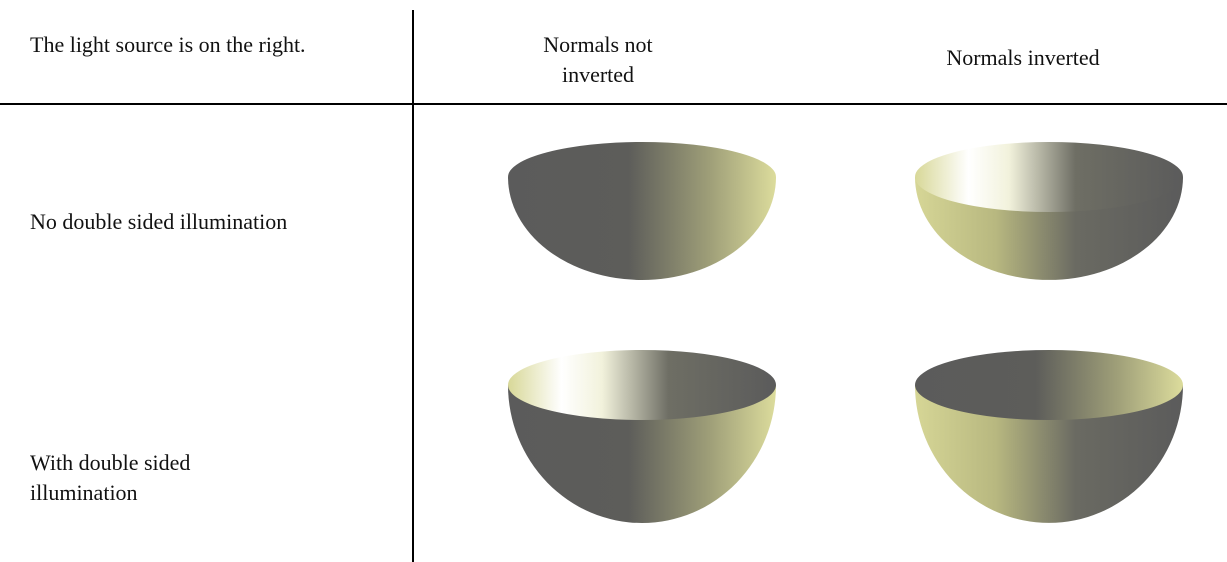 Image resolution: width=1227 pixels, height=562 pixels. I want to click on row-label: No double sided illumination, so click(159, 221).